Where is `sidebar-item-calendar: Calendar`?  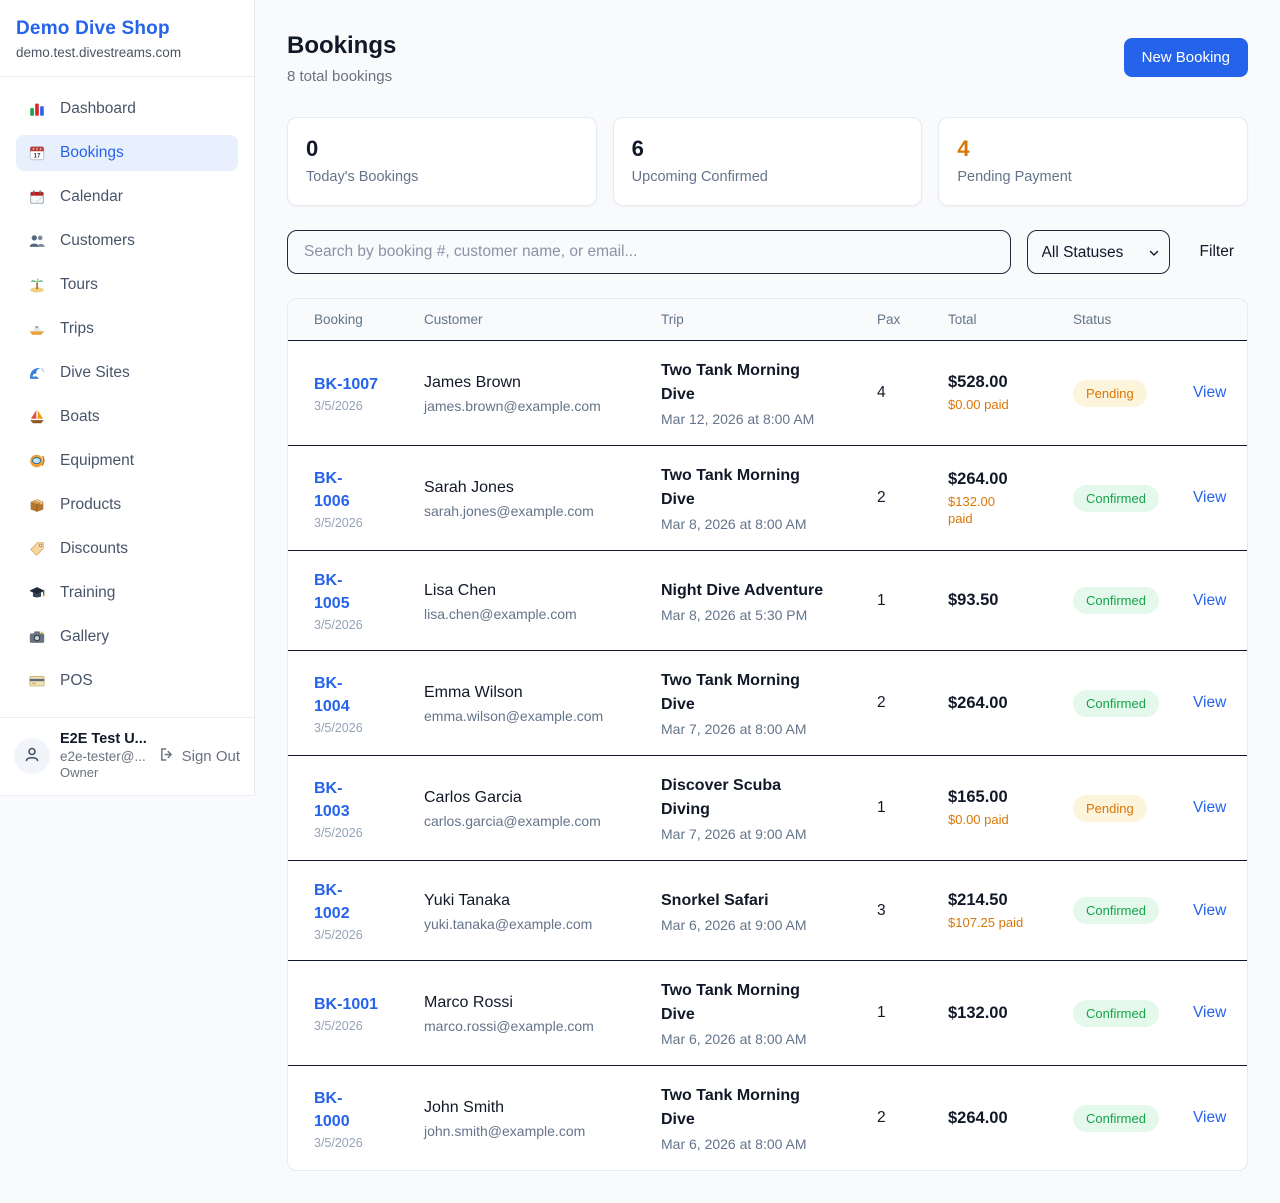
sidebar-item-calendar: Calendar is located at coordinates (127, 197).